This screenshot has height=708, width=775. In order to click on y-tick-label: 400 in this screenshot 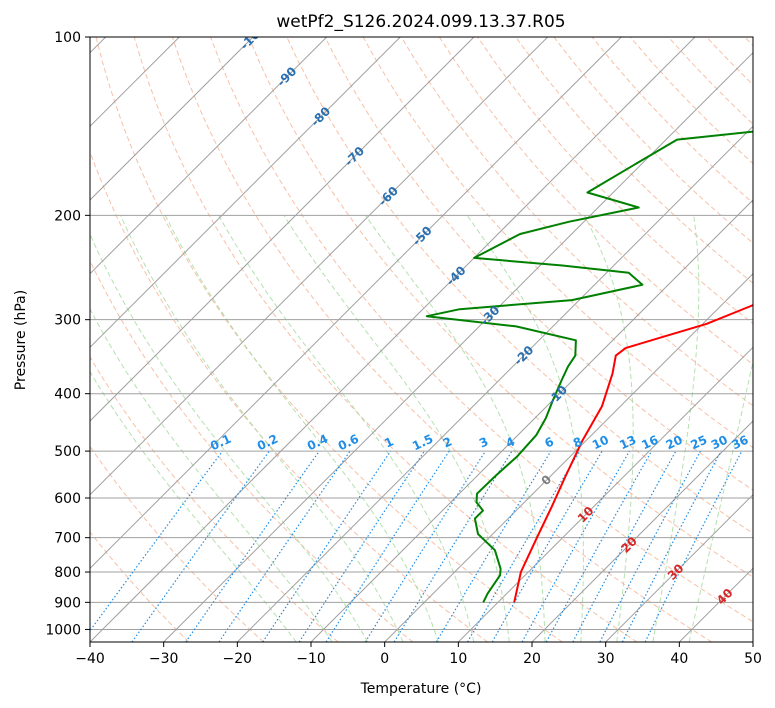, I will do `click(67, 395)`.